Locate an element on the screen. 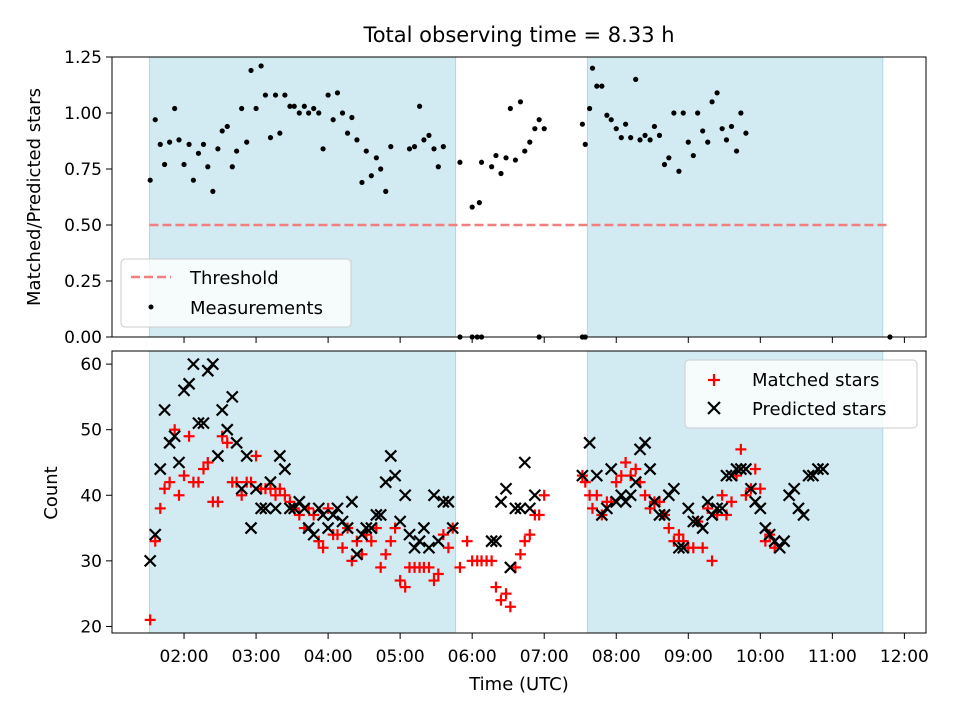 The width and height of the screenshot is (960, 720). bottom-legend-box is located at coordinates (801, 394).